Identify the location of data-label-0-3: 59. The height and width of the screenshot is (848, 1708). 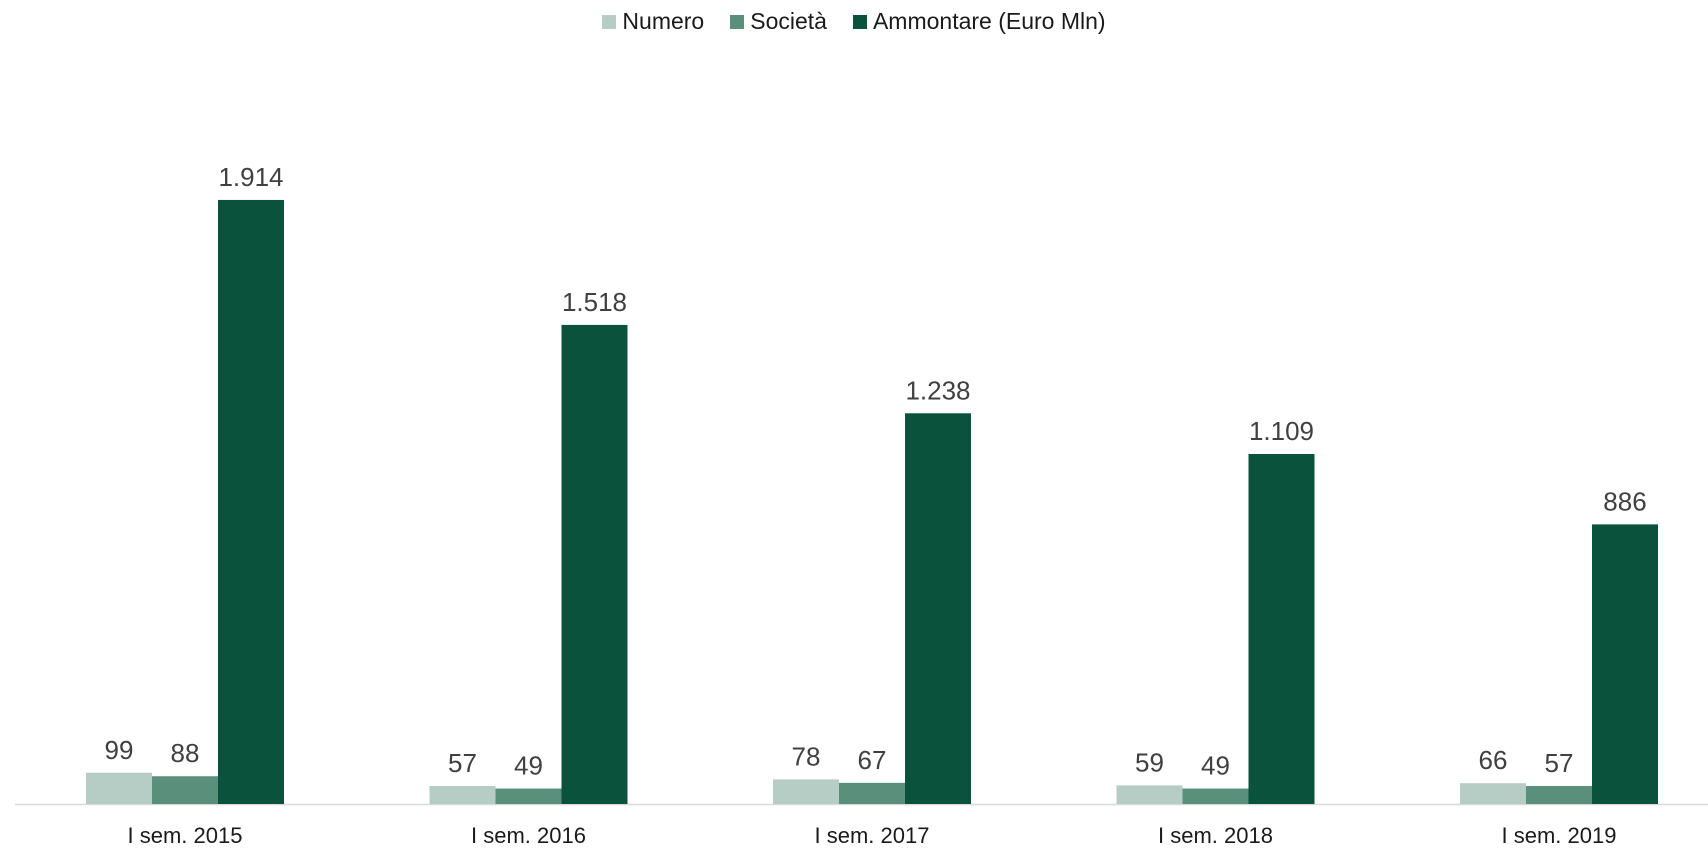
(1149, 762).